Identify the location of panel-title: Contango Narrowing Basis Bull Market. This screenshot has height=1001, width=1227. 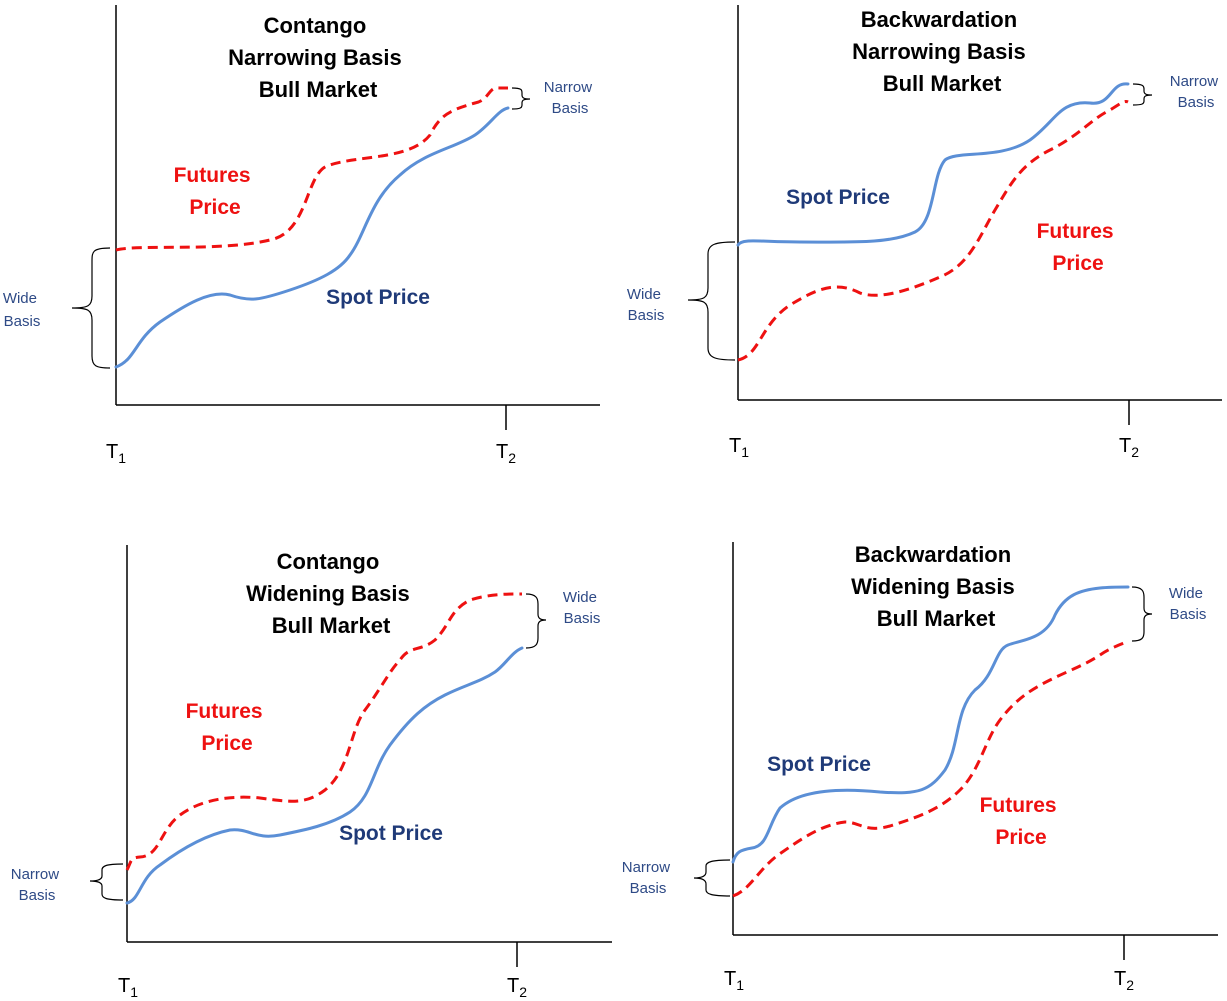
(318, 57).